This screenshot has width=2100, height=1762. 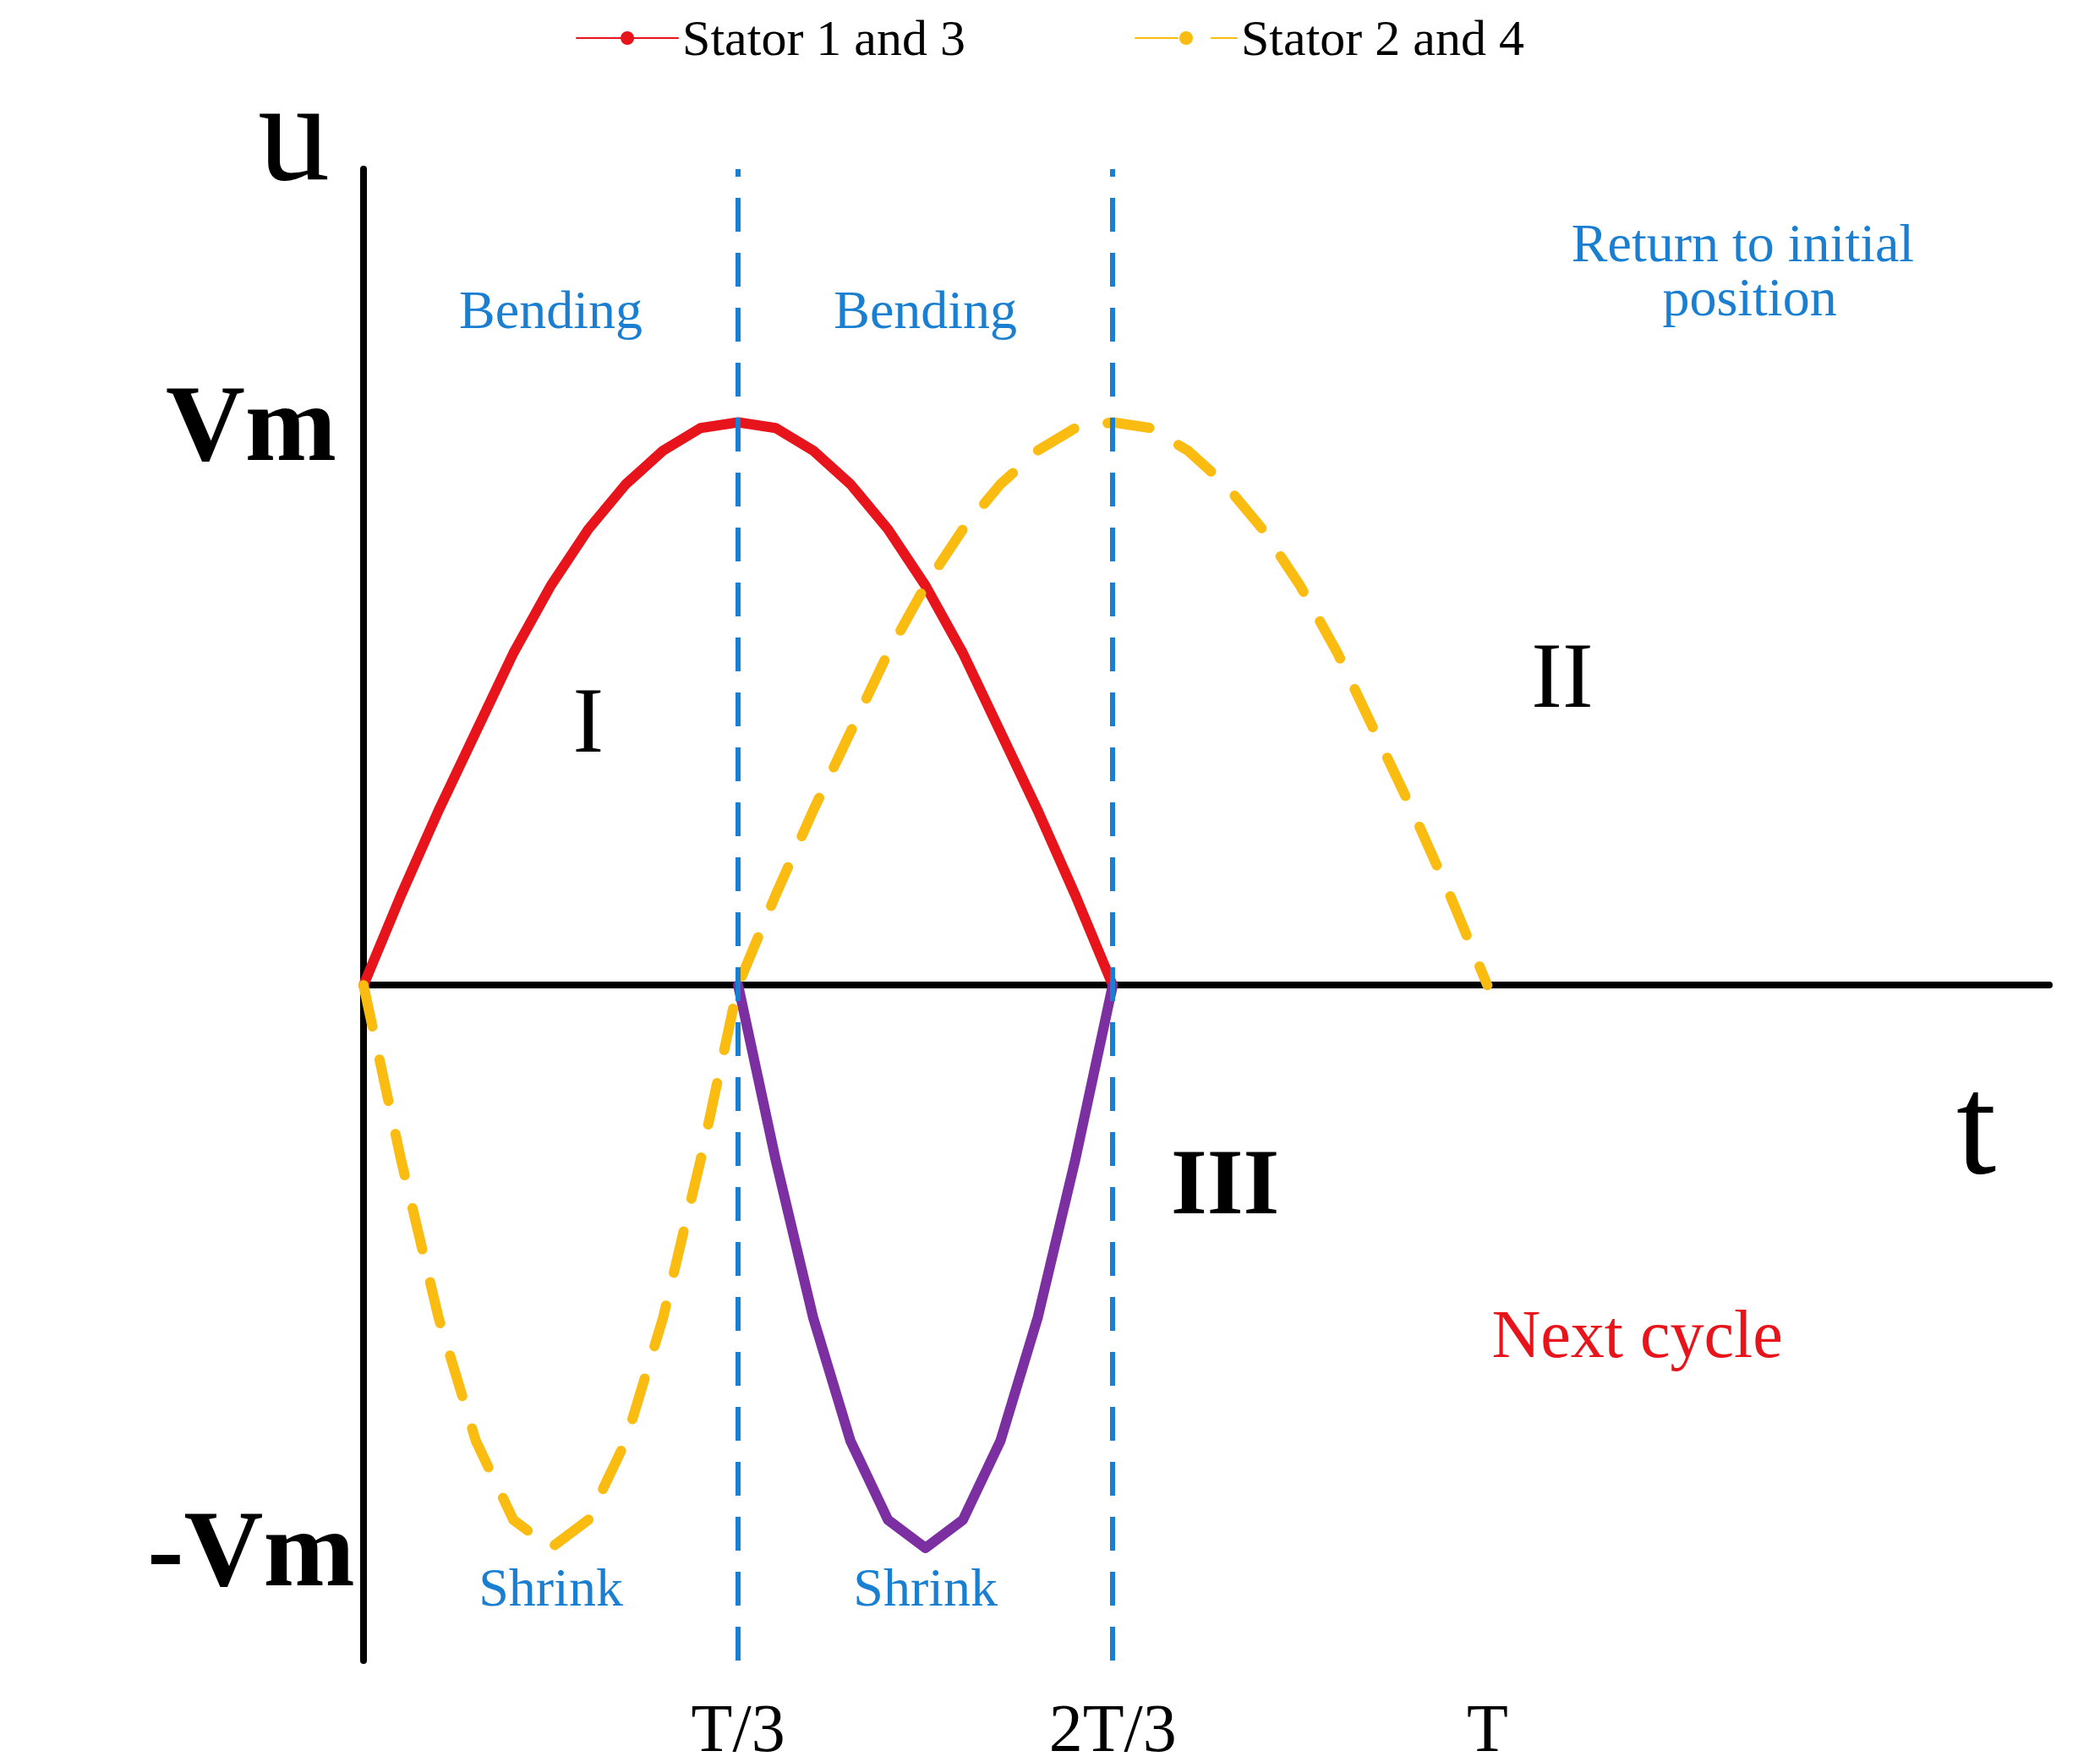 I want to click on annotation: I, so click(x=588, y=721).